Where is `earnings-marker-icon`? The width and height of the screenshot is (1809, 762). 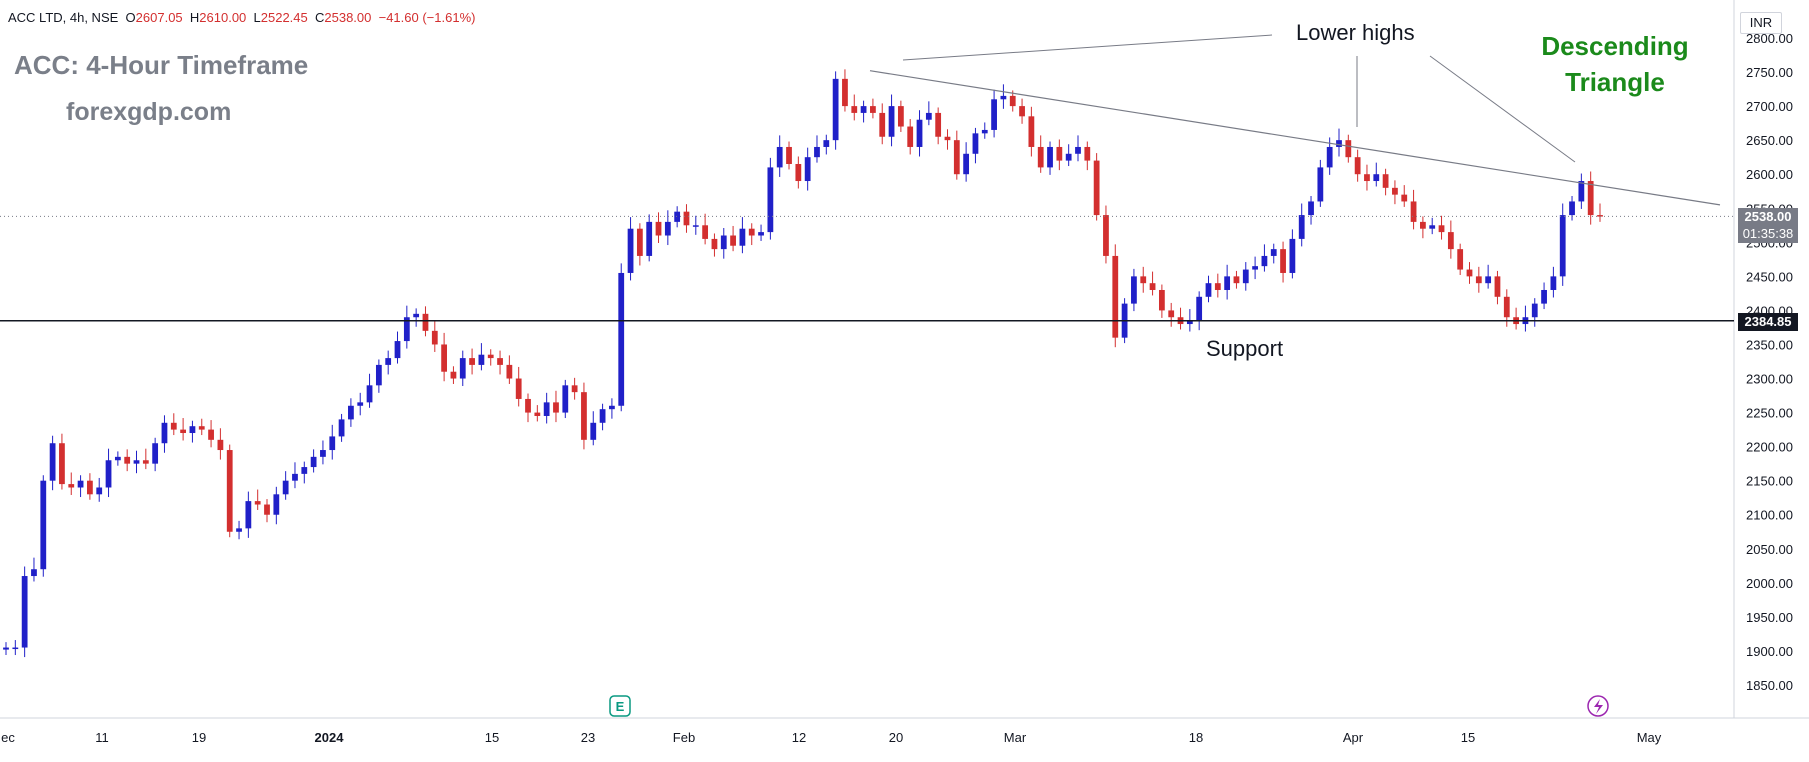
earnings-marker-icon is located at coordinates (620, 706).